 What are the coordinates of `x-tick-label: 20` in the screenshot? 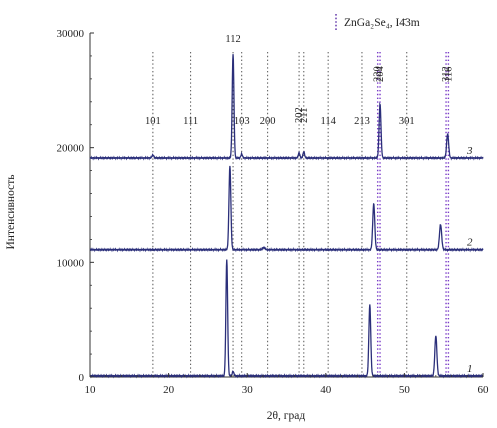 It's located at (169, 390).